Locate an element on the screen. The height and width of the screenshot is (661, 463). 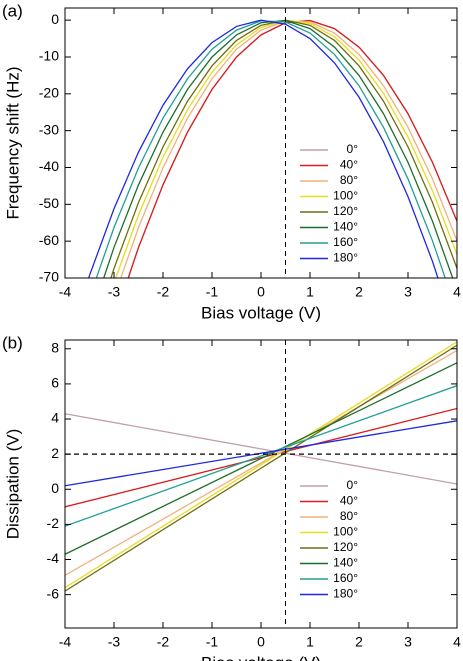
y-tick-label: -30 is located at coordinates (49, 129).